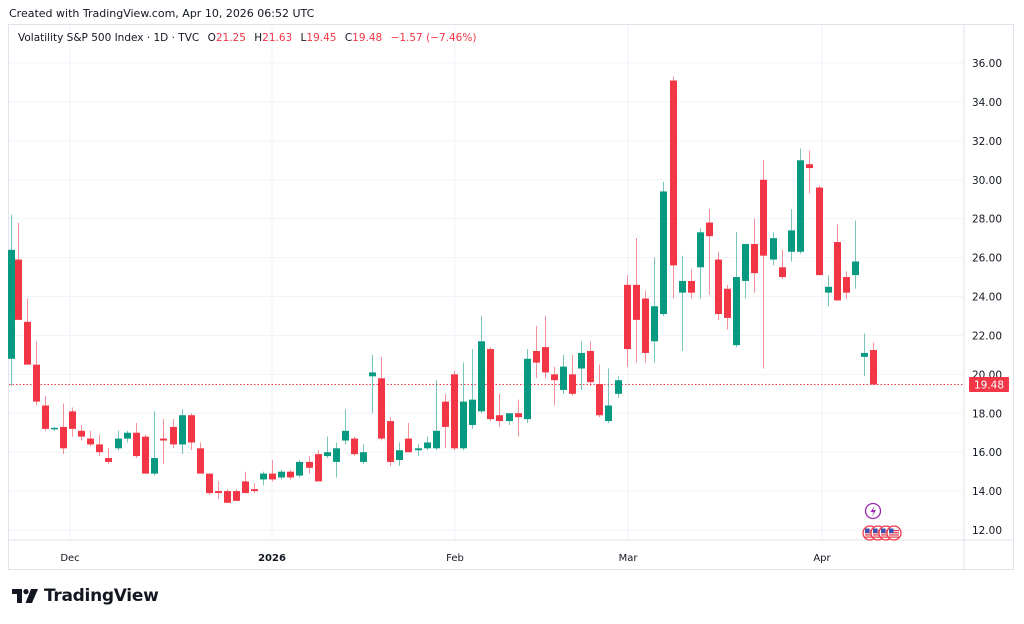 This screenshot has height=624, width=1024. Describe the element at coordinates (230, 38) in the screenshot. I see `open-value: 21.25` at that location.